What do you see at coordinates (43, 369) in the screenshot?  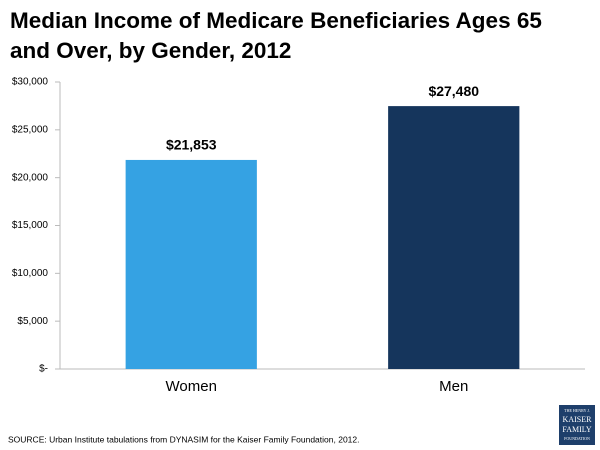 I see `y-tick-label: $-` at bounding box center [43, 369].